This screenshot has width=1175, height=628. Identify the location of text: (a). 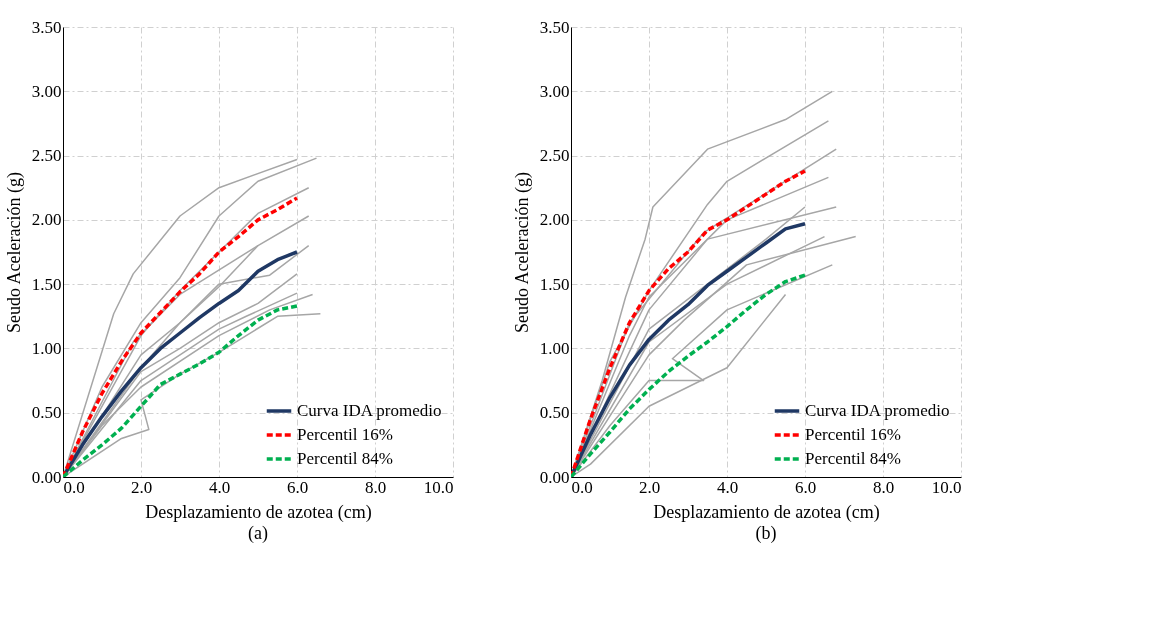
(258, 533).